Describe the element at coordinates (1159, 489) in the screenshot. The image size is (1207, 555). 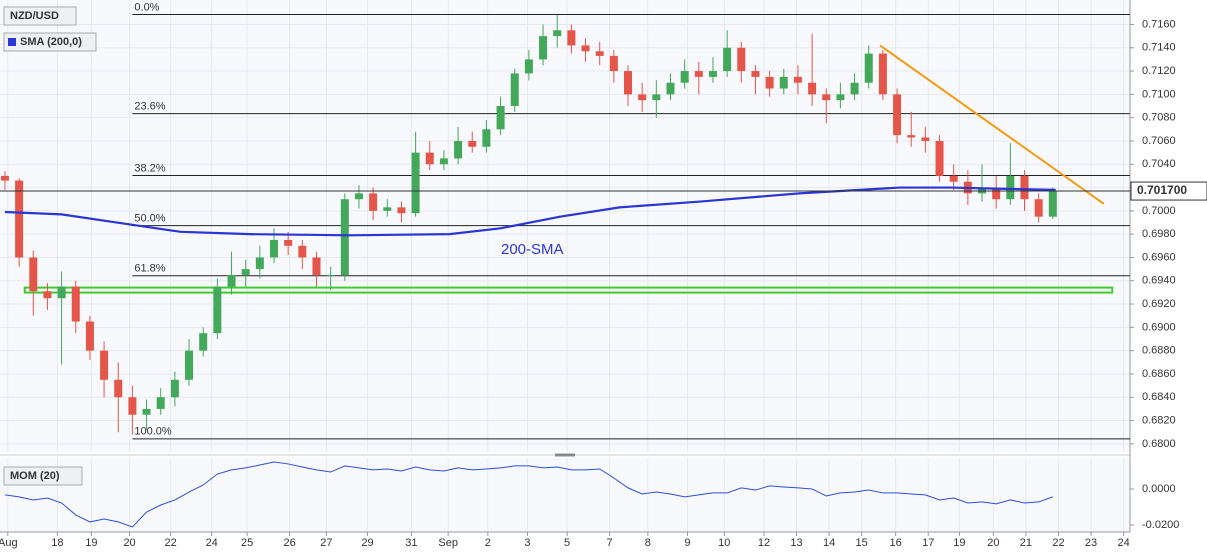
I see `y-tick-label: 0.0000` at that location.